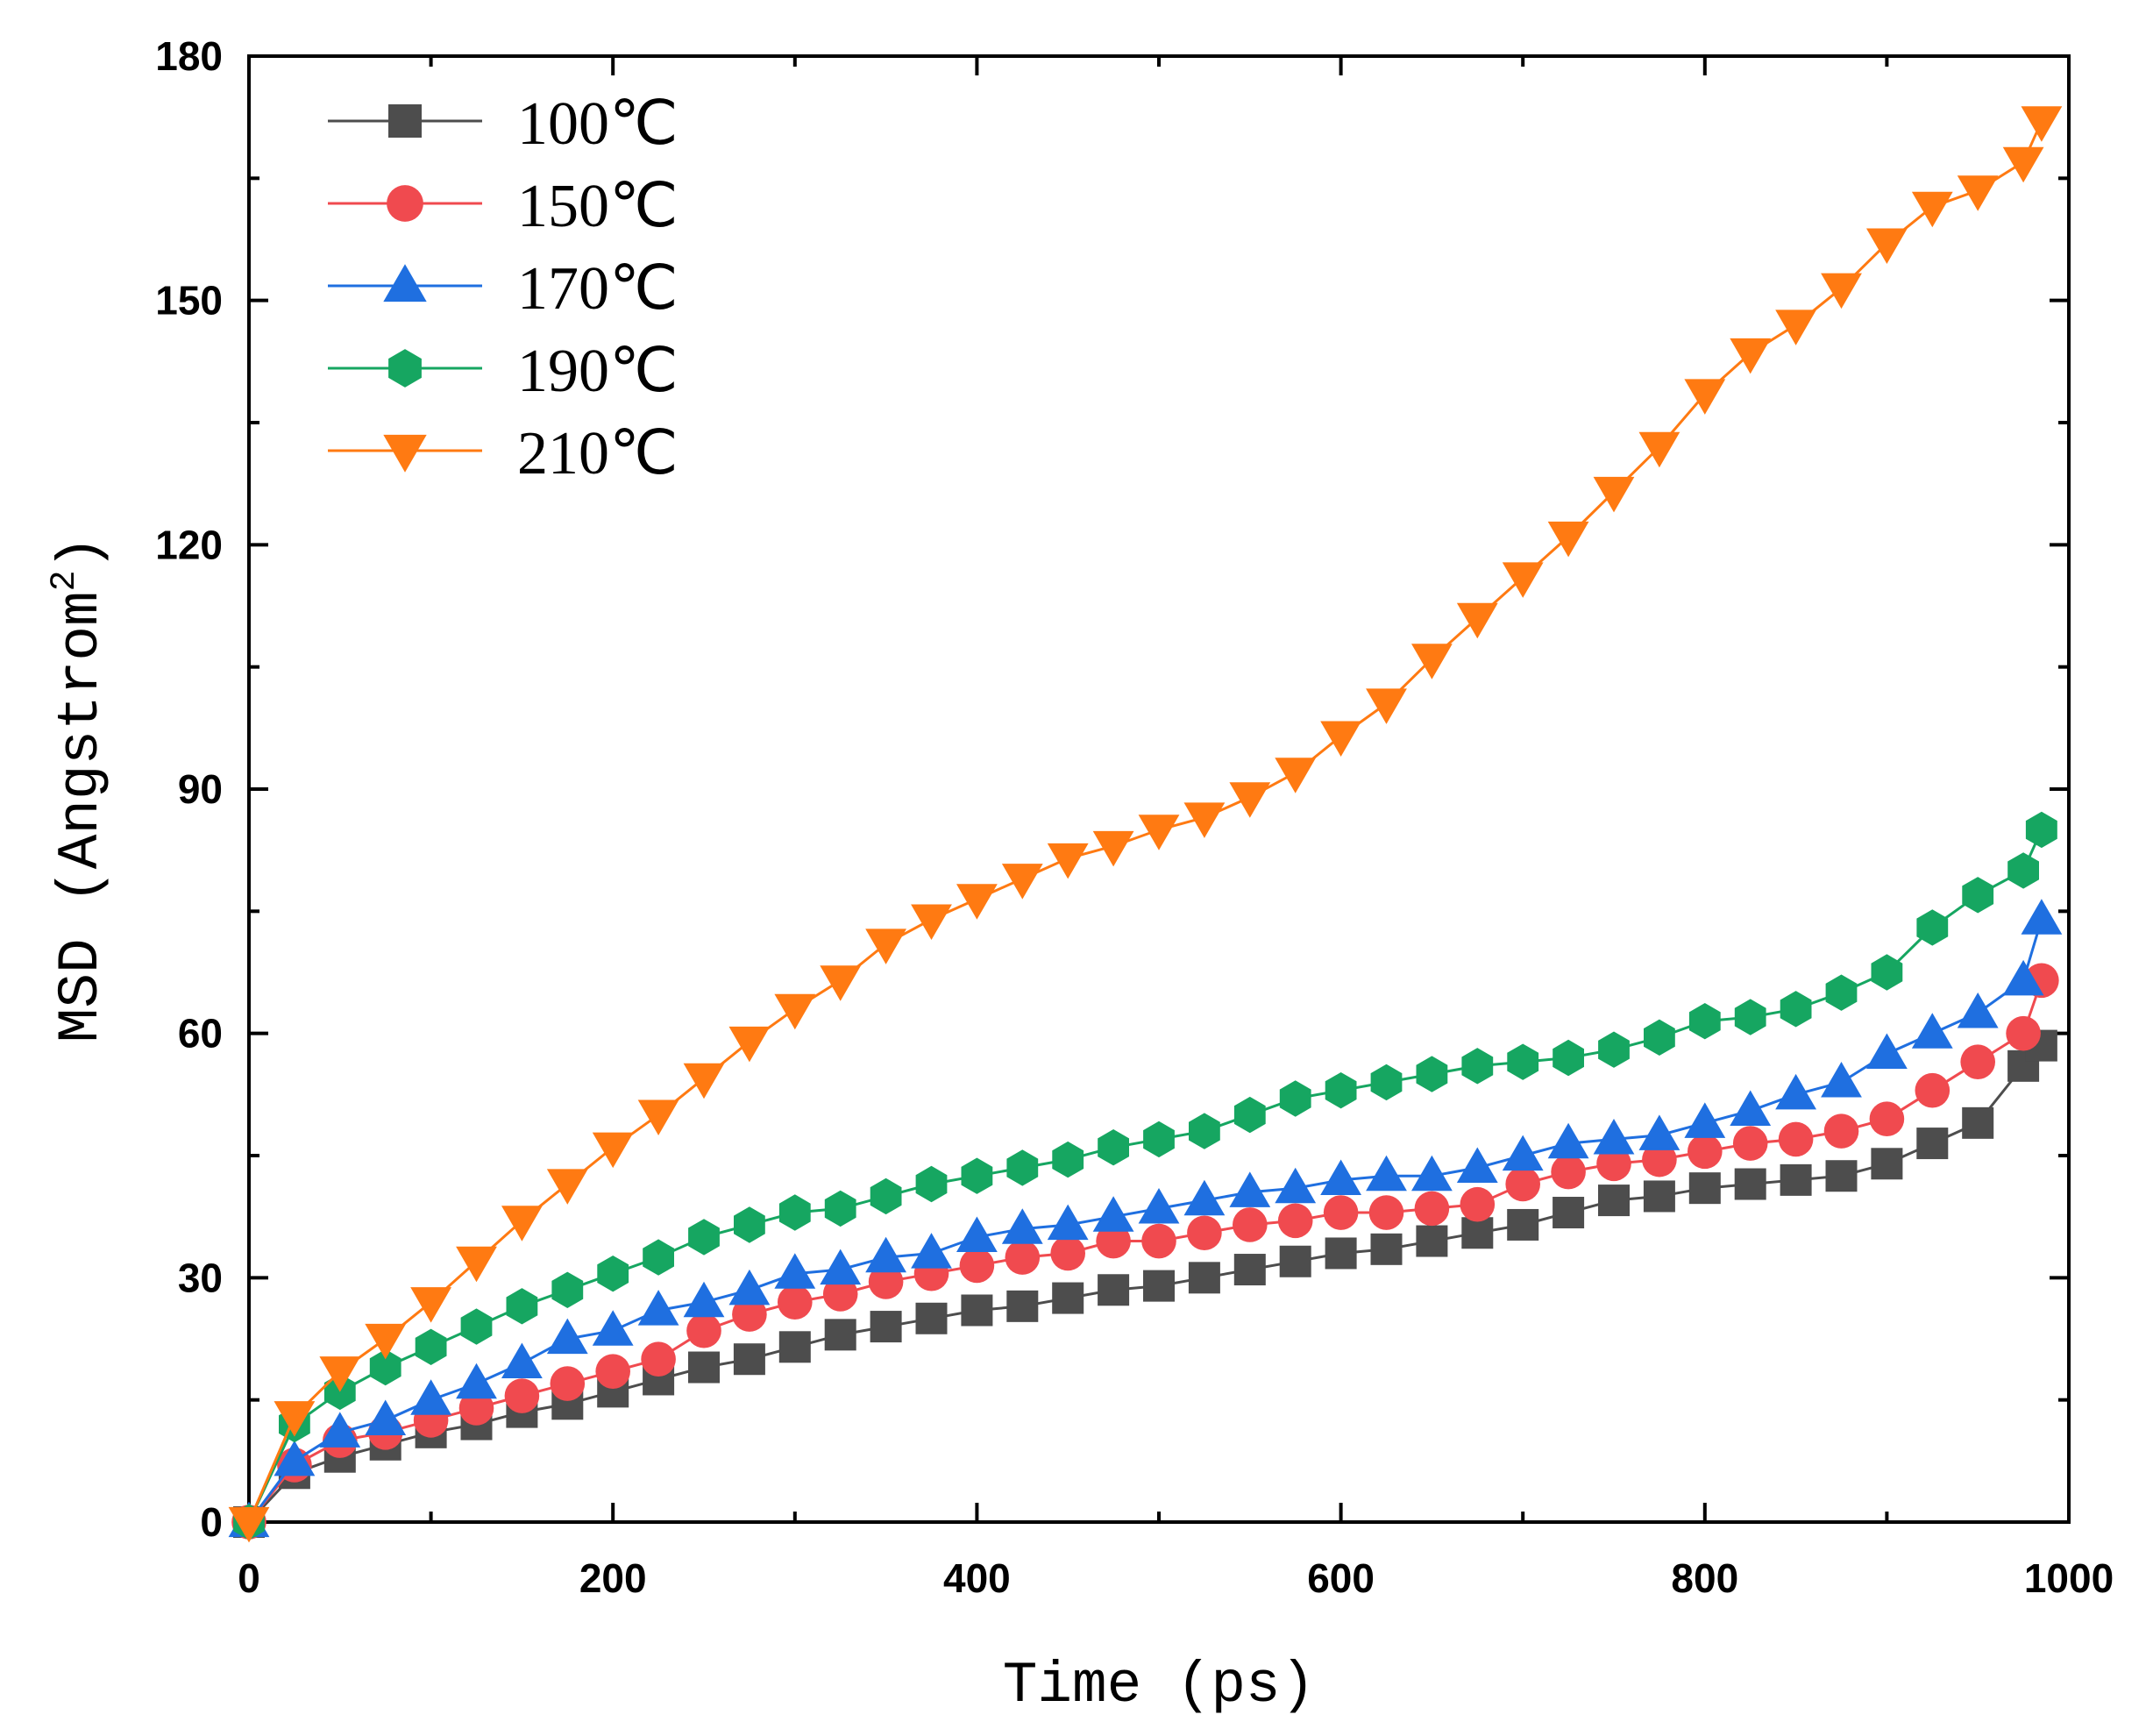 The width and height of the screenshot is (2153, 1736). What do you see at coordinates (503, 454) in the screenshot?
I see `legend-item: 210℃` at bounding box center [503, 454].